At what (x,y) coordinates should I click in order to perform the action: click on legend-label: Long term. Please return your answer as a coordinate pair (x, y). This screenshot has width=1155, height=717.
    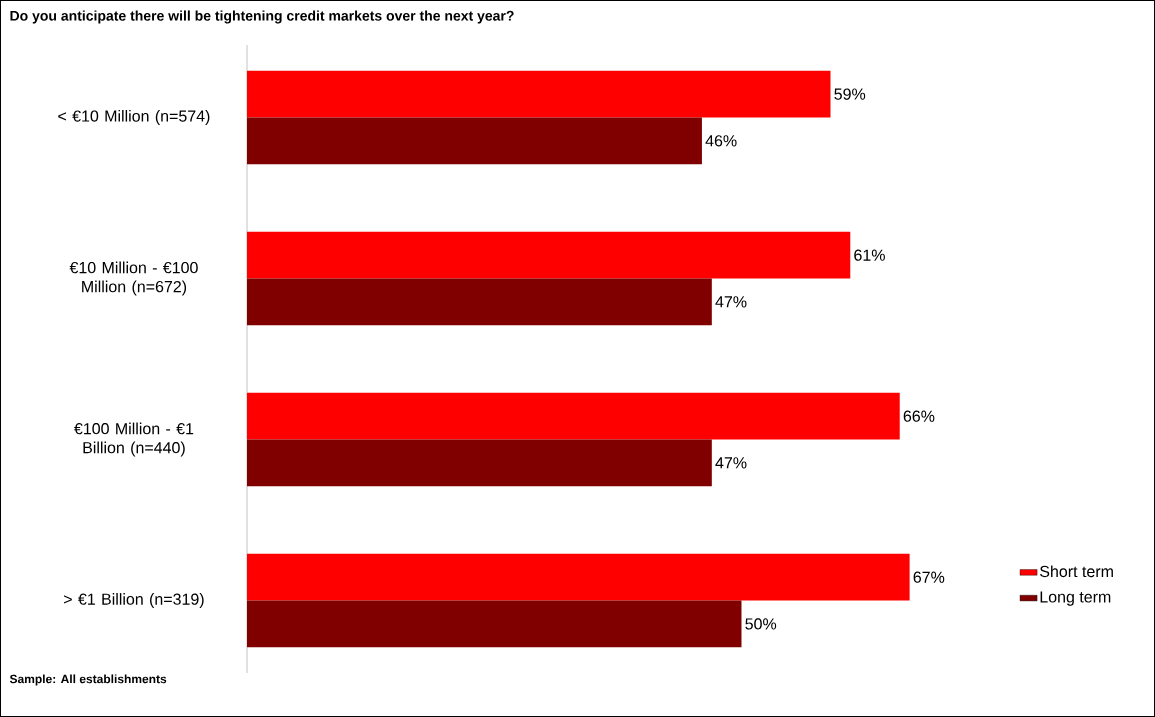
    Looking at the image, I should click on (1075, 598).